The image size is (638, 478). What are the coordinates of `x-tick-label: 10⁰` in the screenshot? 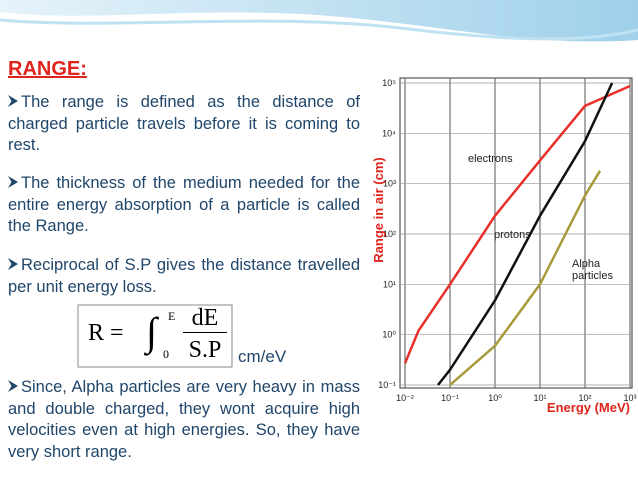 It's located at (495, 398).